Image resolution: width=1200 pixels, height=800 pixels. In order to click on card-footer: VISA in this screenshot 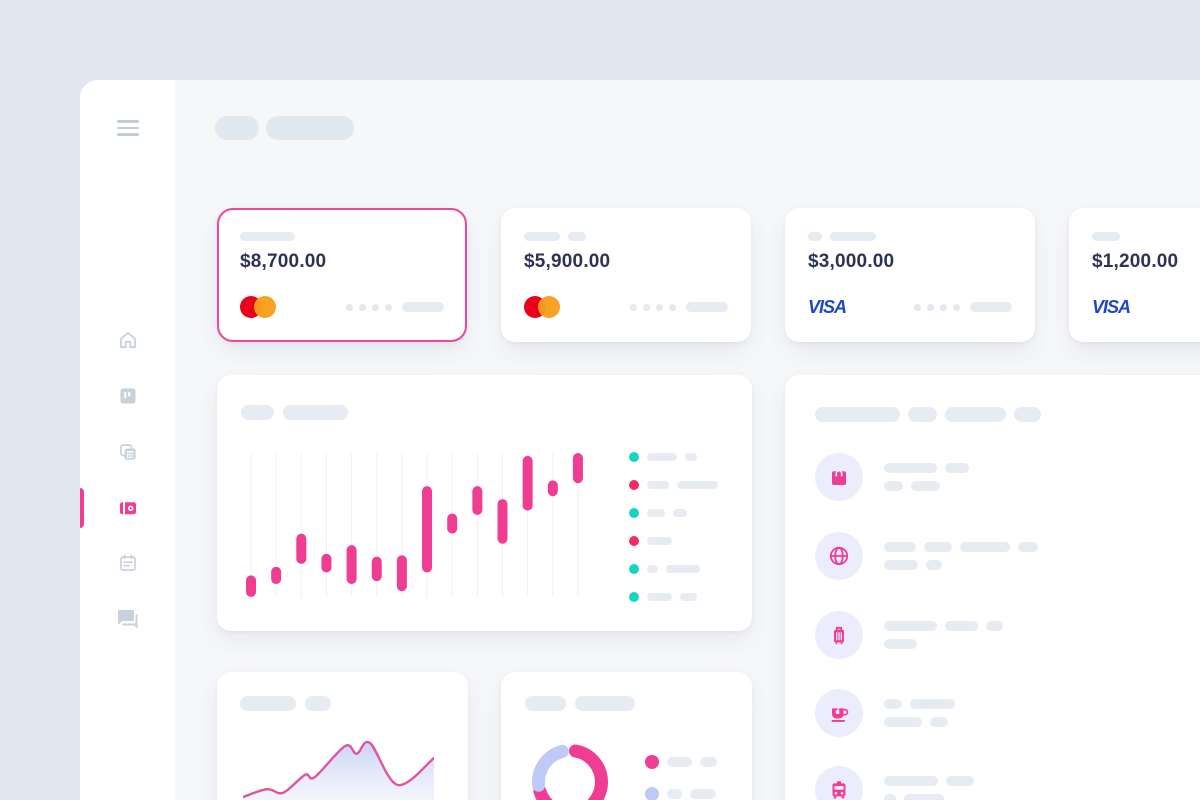, I will do `click(910, 307)`.